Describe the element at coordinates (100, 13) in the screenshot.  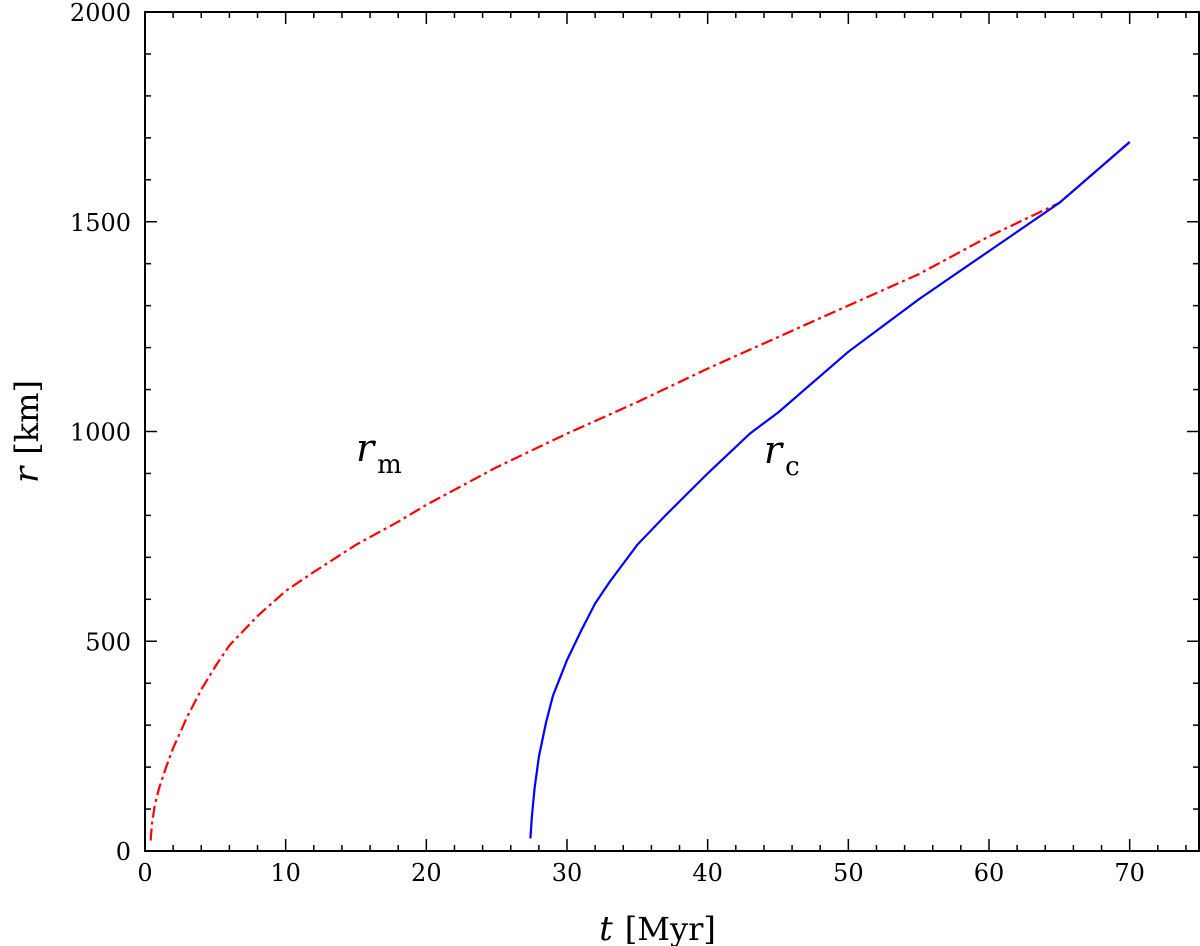
I see `y-tick-label: 2000` at that location.